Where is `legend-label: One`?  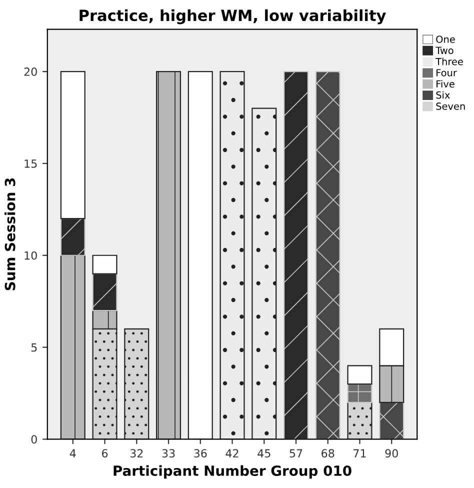 legend-label: One is located at coordinates (445, 39).